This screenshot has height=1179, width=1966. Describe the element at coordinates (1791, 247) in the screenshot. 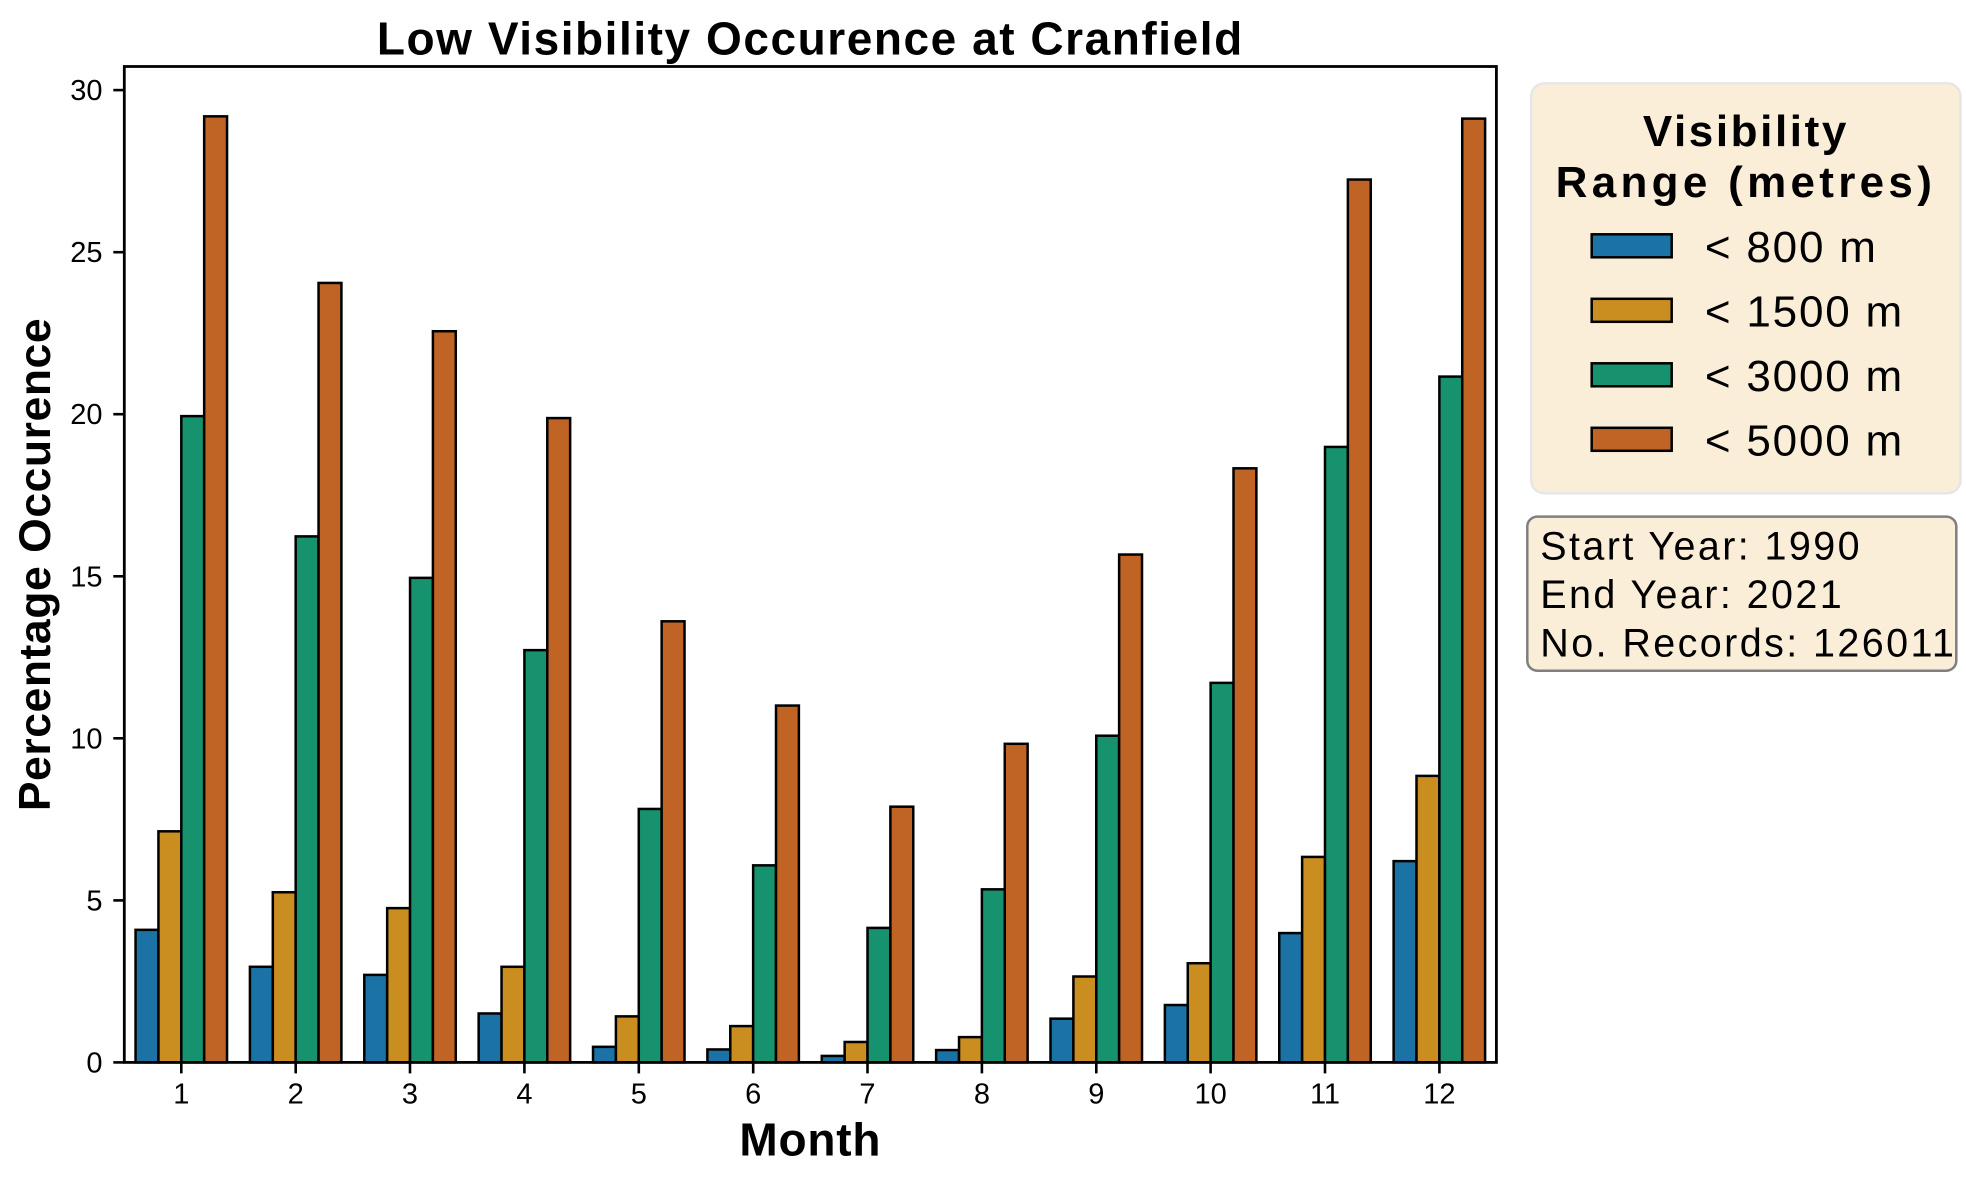

I see `svg-text: < 800 m` at that location.